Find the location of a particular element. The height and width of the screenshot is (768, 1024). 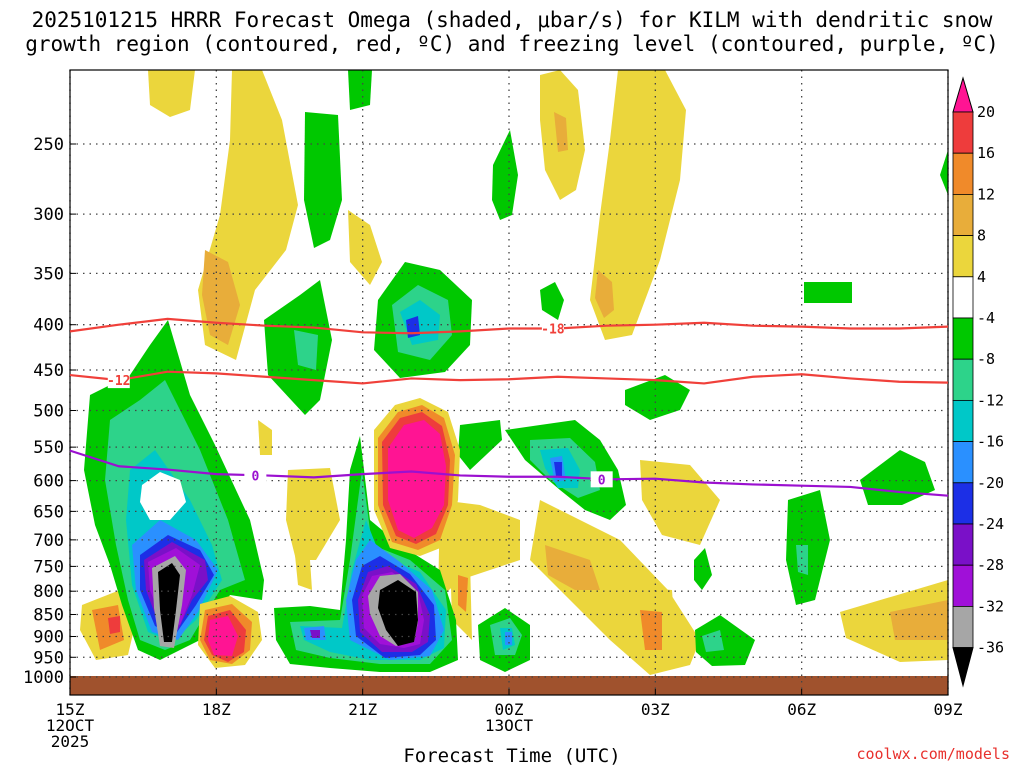

y-tick-label: 400 is located at coordinates (48, 326).